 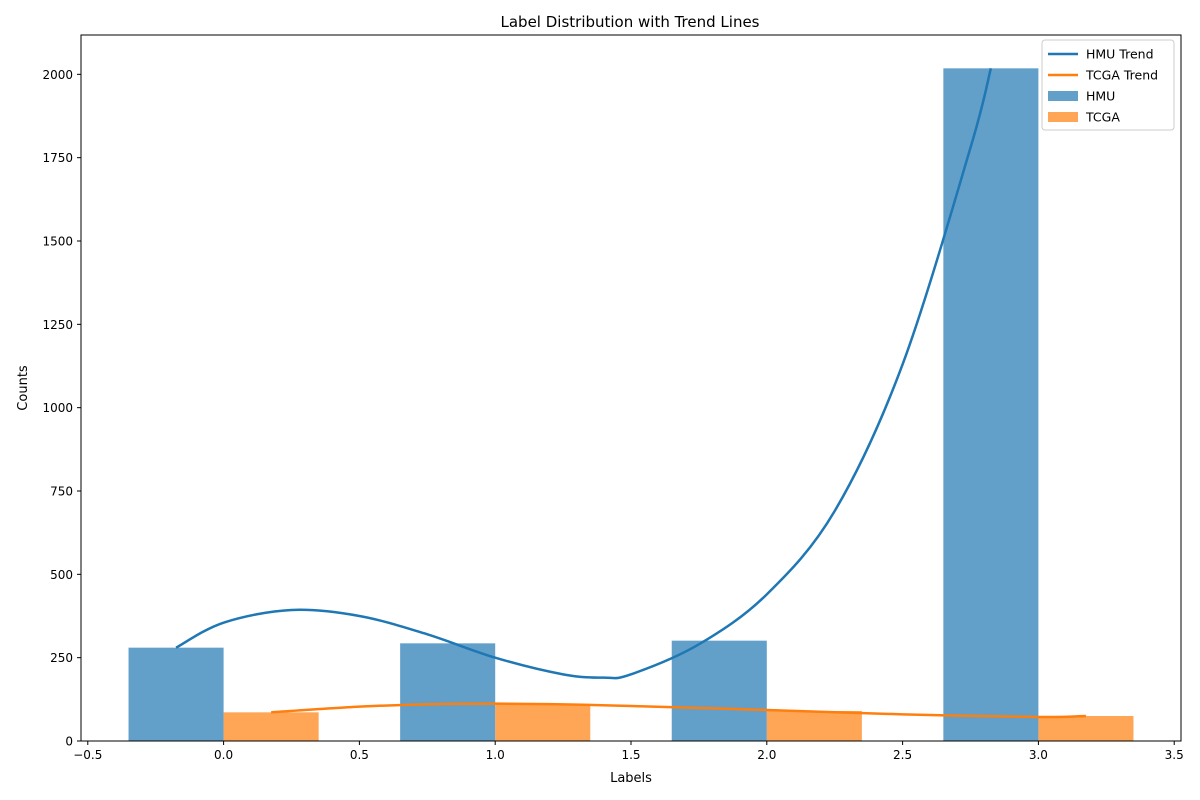 What do you see at coordinates (61, 492) in the screenshot?
I see `y-tick-label: 750` at bounding box center [61, 492].